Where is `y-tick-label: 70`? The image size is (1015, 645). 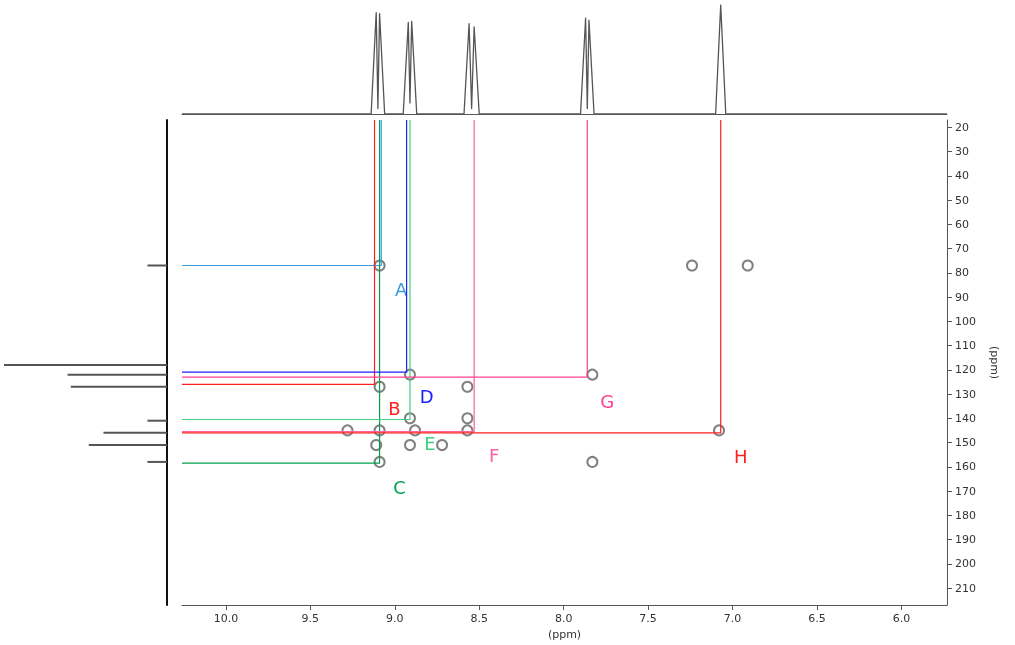 y-tick-label: 70 is located at coordinates (962, 249).